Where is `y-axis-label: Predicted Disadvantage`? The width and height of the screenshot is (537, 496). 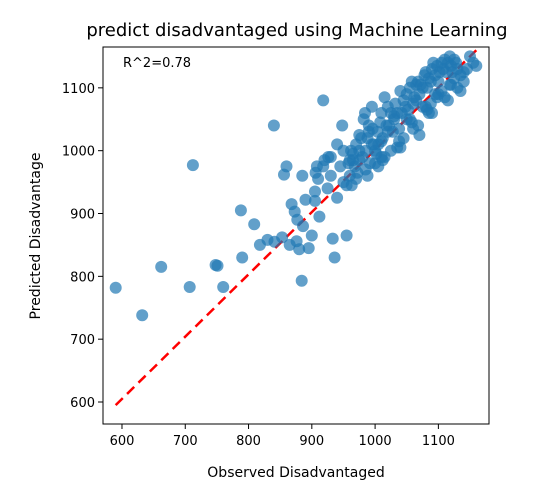
y-axis-label: Predicted Disadvantage is located at coordinates (36, 236).